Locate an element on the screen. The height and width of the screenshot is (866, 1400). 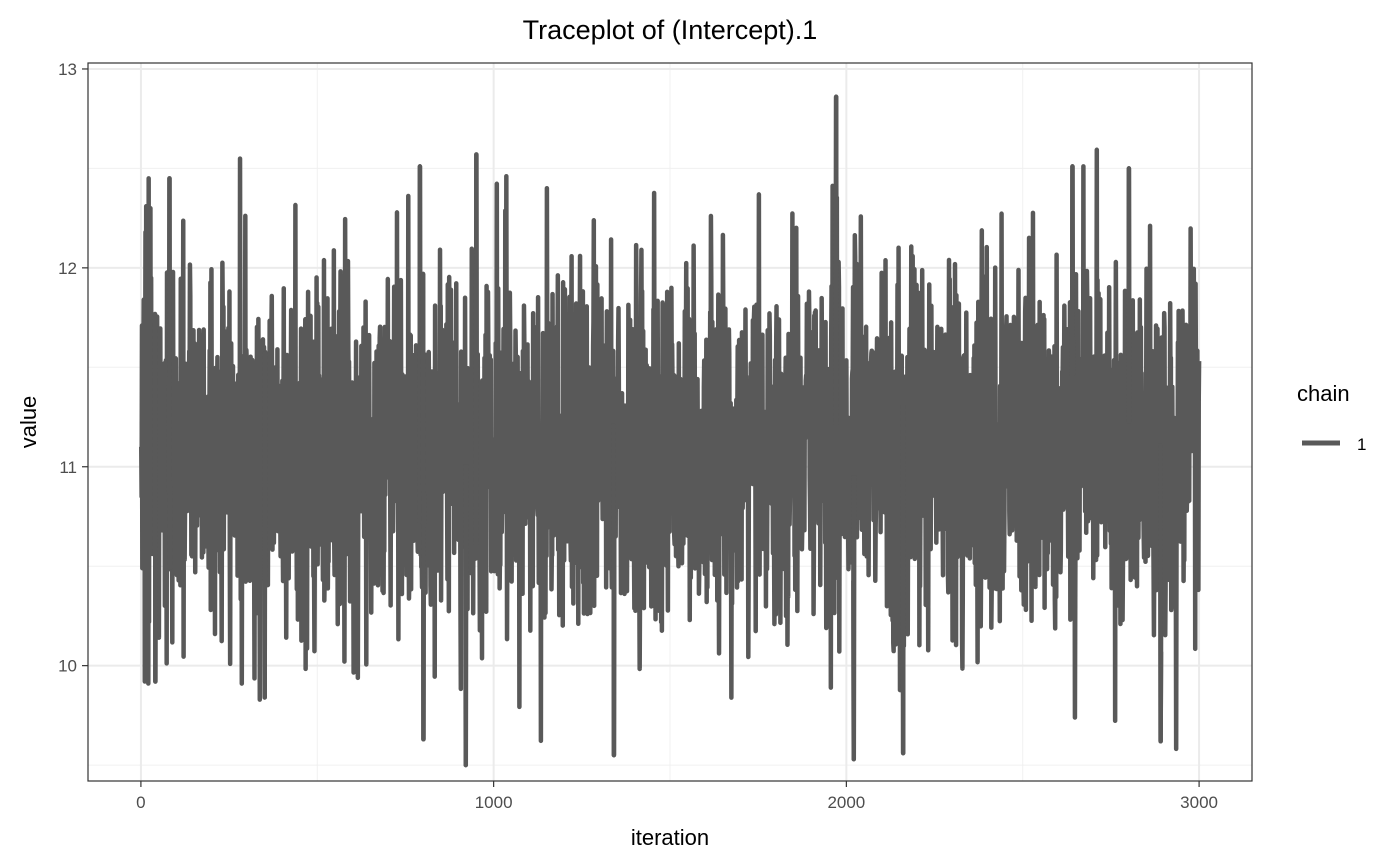
x-axis-title: iteration is located at coordinates (670, 837).